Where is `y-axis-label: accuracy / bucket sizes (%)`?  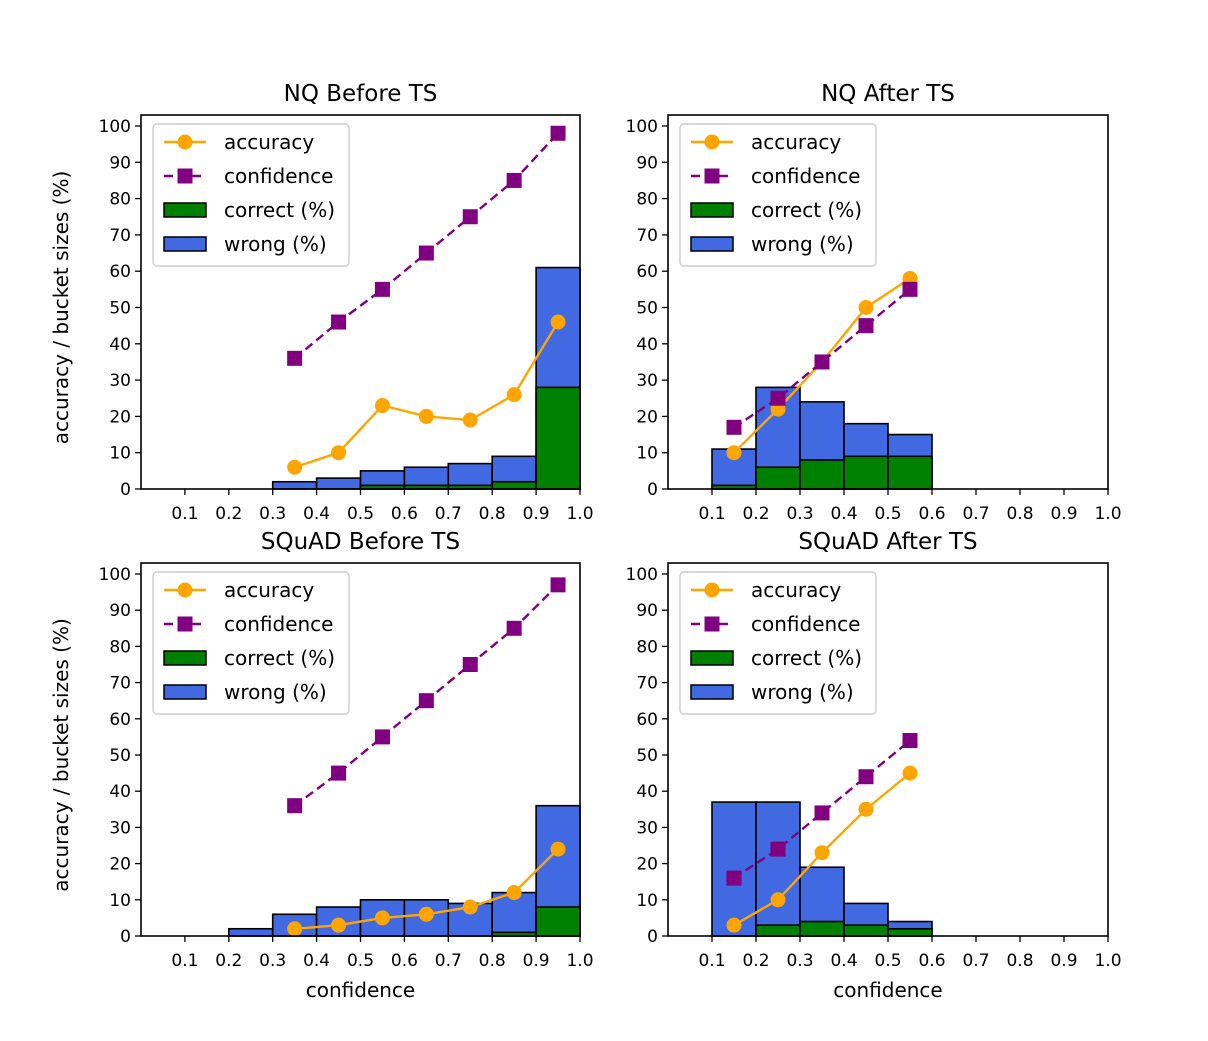 y-axis-label: accuracy / bucket sizes (%) is located at coordinates (61, 755).